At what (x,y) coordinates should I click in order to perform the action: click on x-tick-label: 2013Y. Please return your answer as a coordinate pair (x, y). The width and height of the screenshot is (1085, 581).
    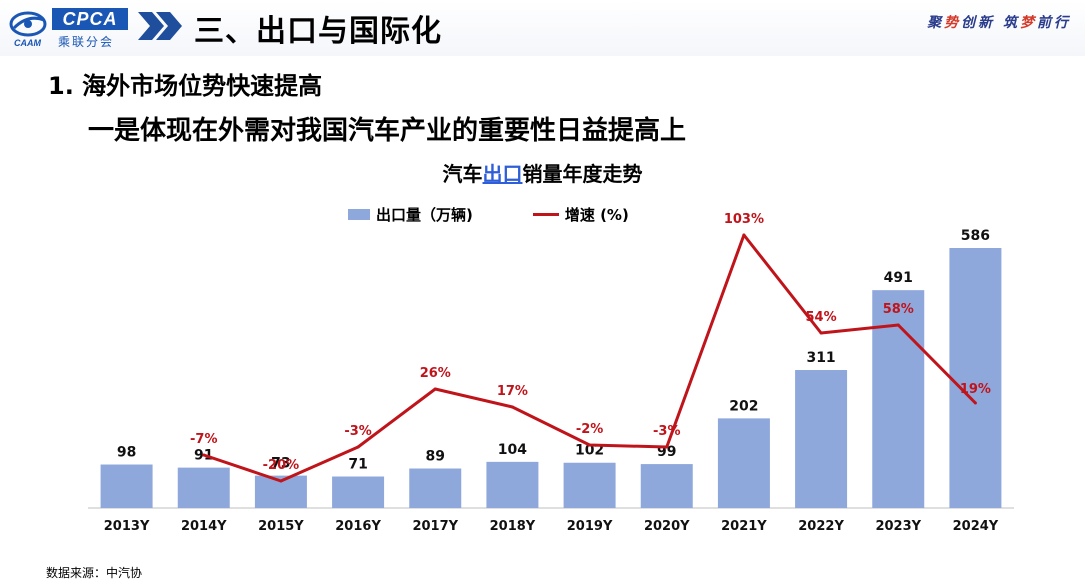
    Looking at the image, I should click on (127, 526).